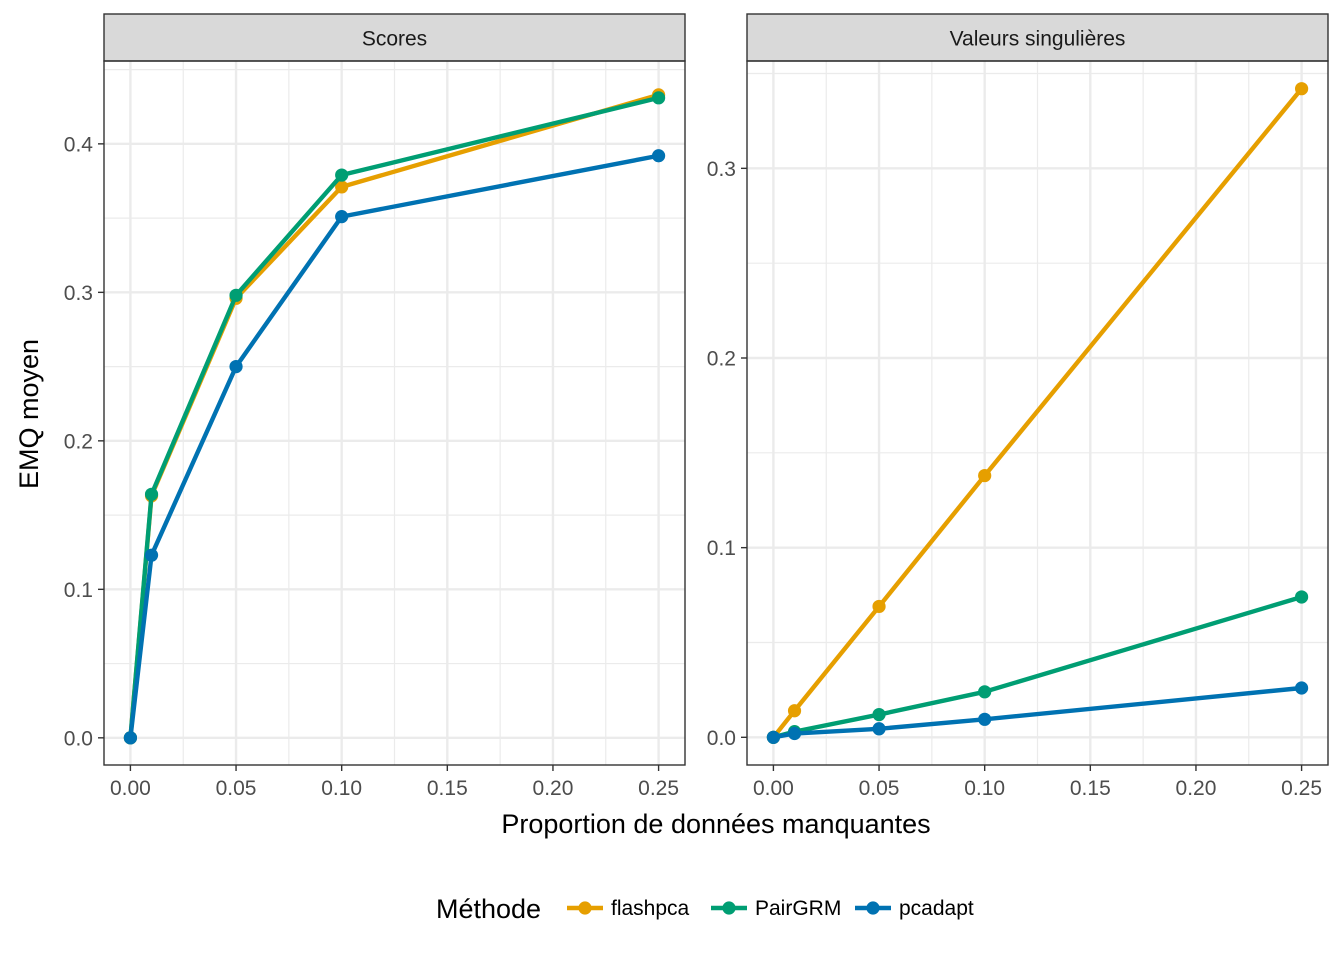  I want to click on y-tick-label: 0.4, so click(79, 144).